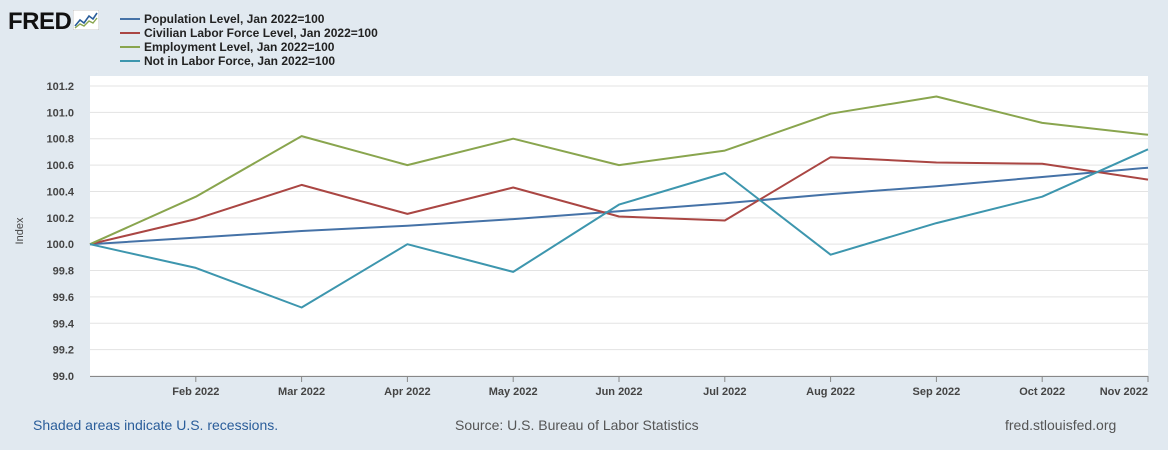  Describe the element at coordinates (60, 113) in the screenshot. I see `y-tick-label: 101.0` at that location.